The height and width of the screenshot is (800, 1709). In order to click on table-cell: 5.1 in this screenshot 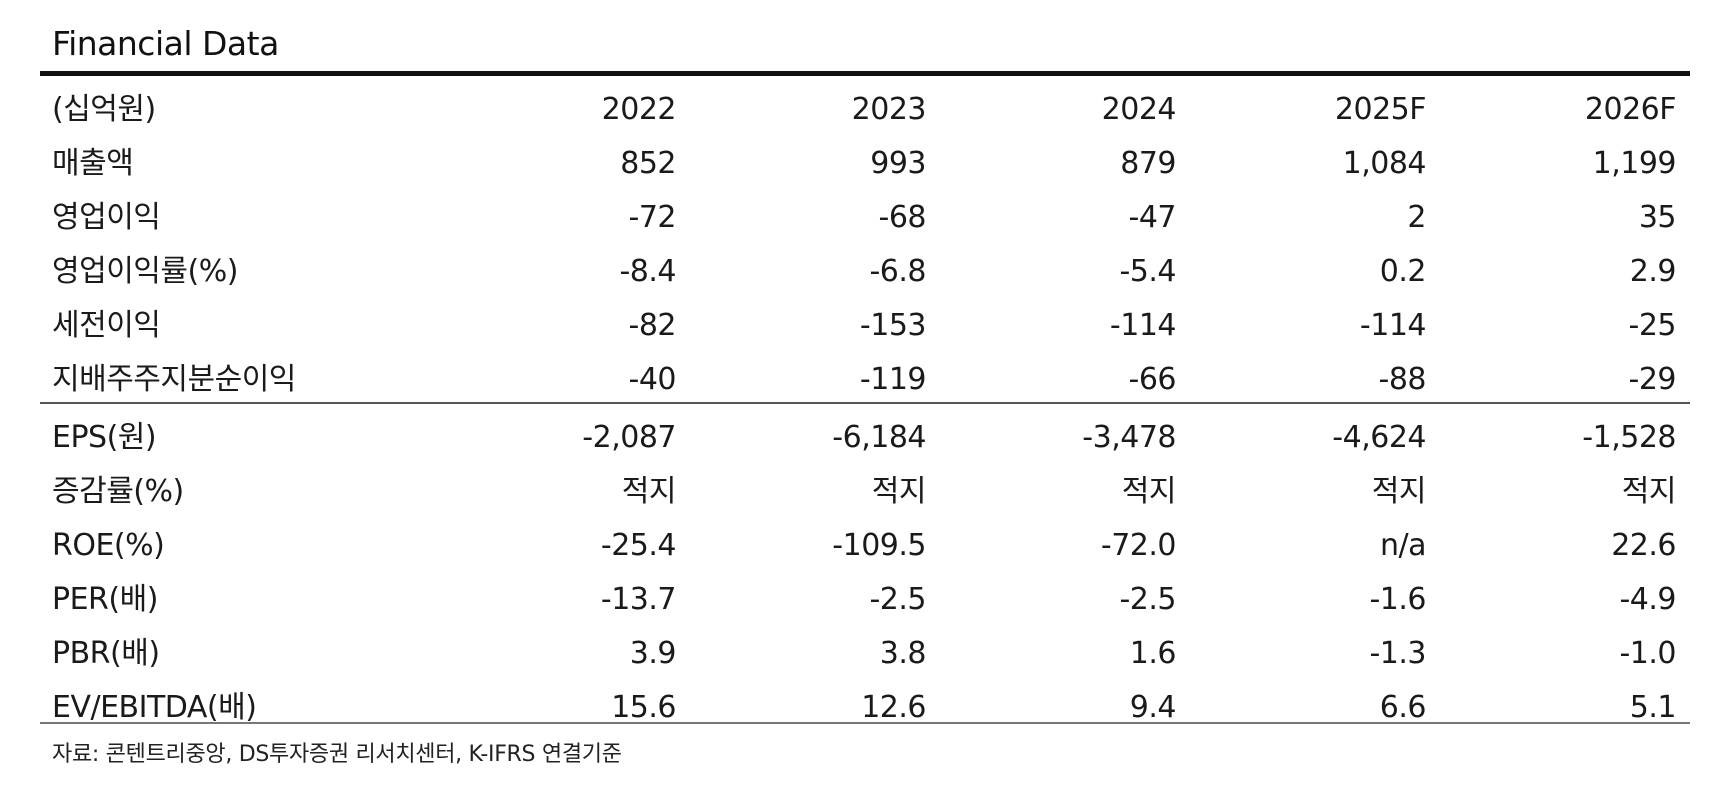, I will do `click(1653, 707)`.